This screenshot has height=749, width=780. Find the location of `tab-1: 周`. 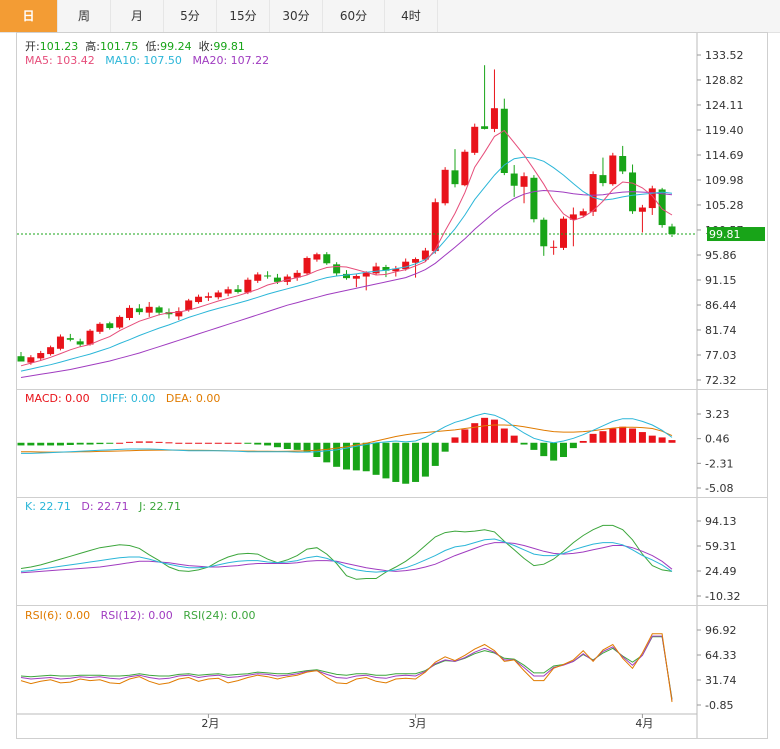

tab-1: 周 is located at coordinates (84, 16).